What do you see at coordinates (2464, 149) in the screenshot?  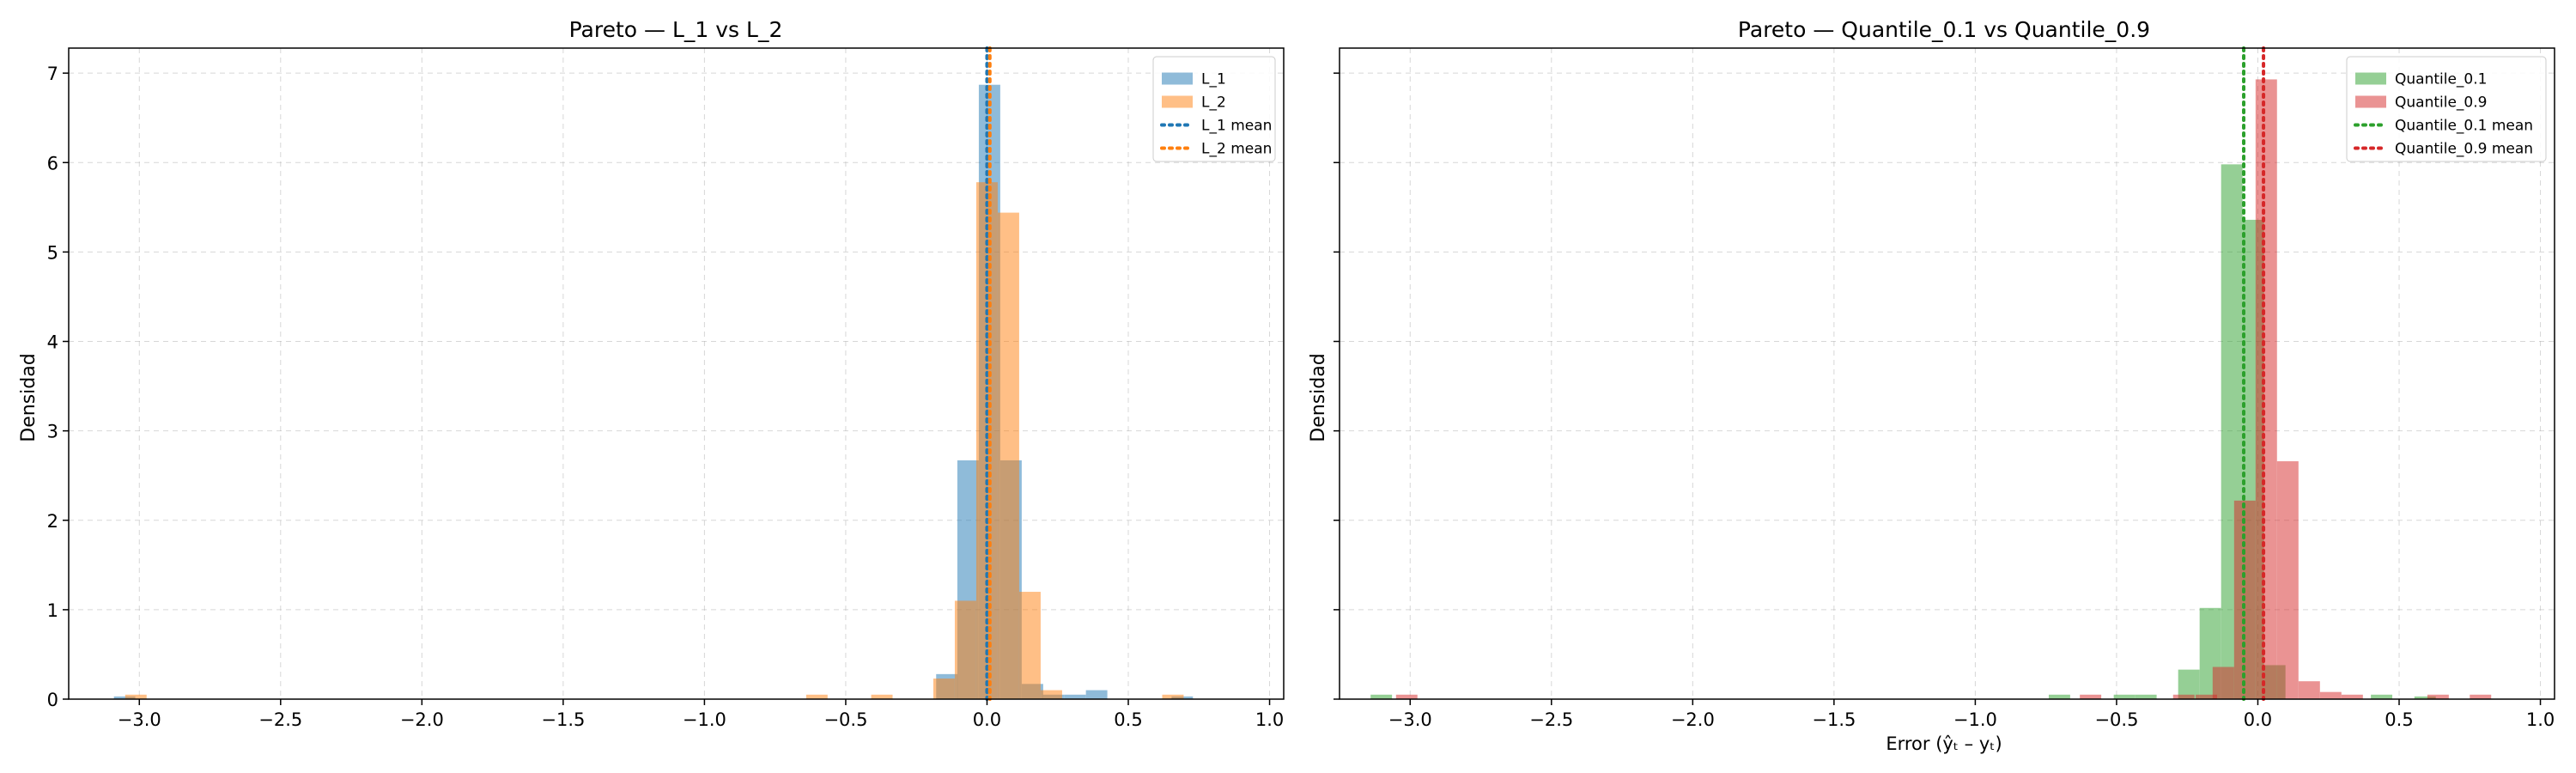 I see `right-legend-label: Quantile_0.9 mean` at bounding box center [2464, 149].